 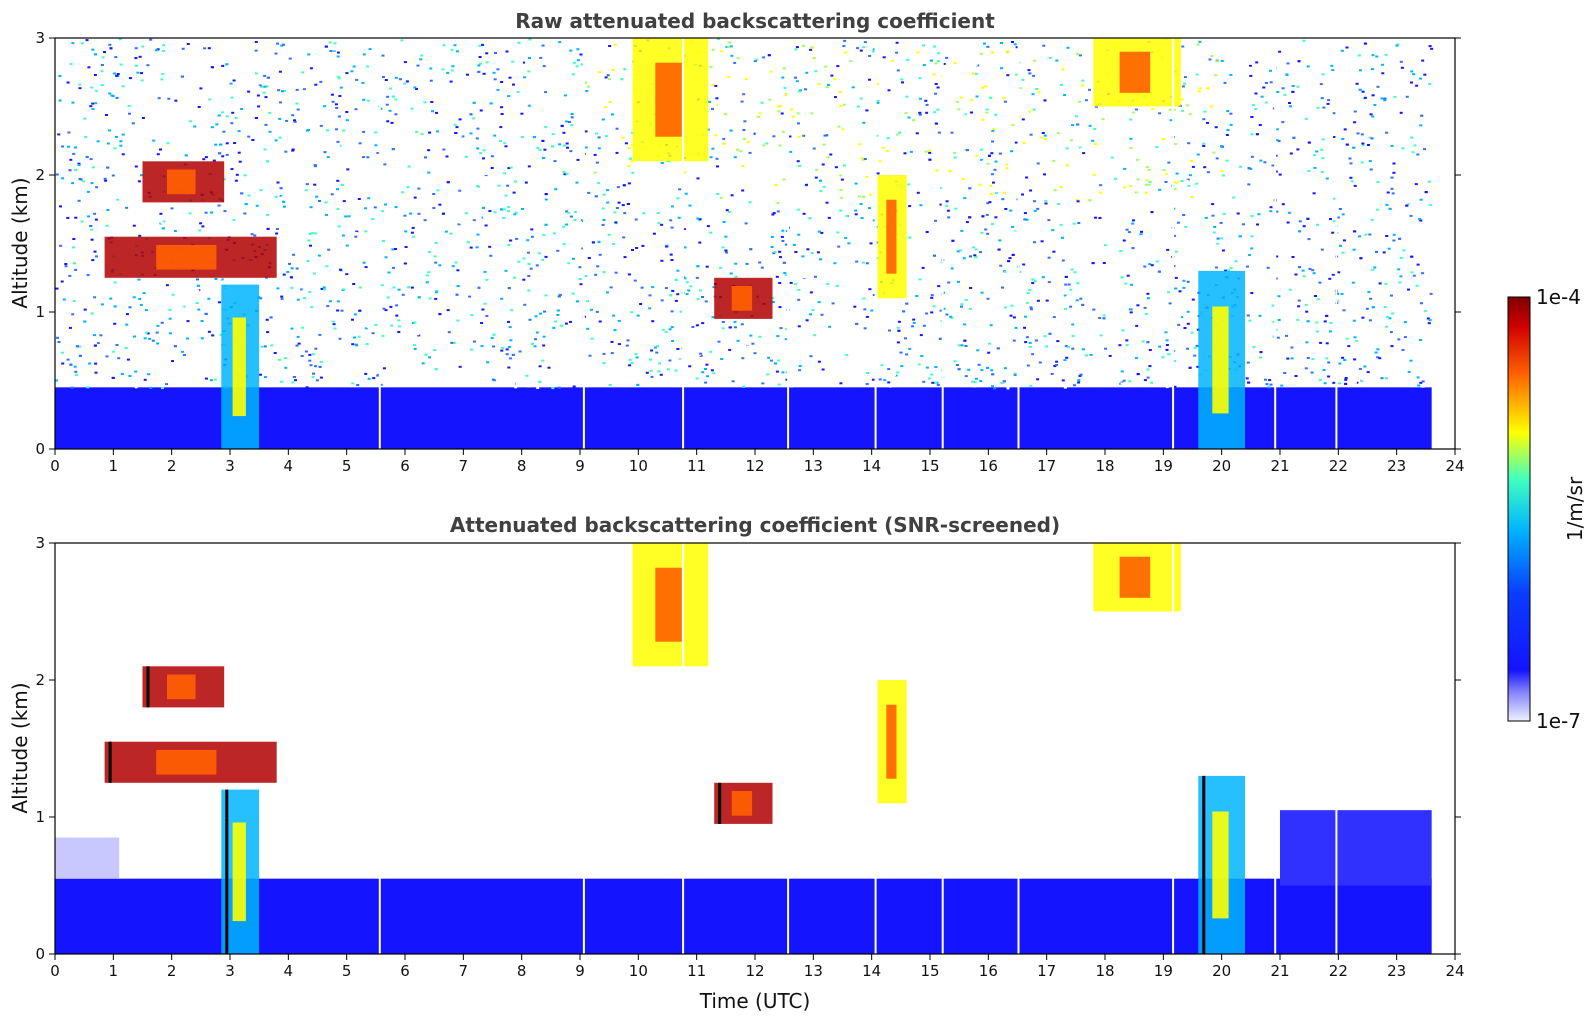 I want to click on bottom-y-tick-label: 1, so click(x=40, y=817).